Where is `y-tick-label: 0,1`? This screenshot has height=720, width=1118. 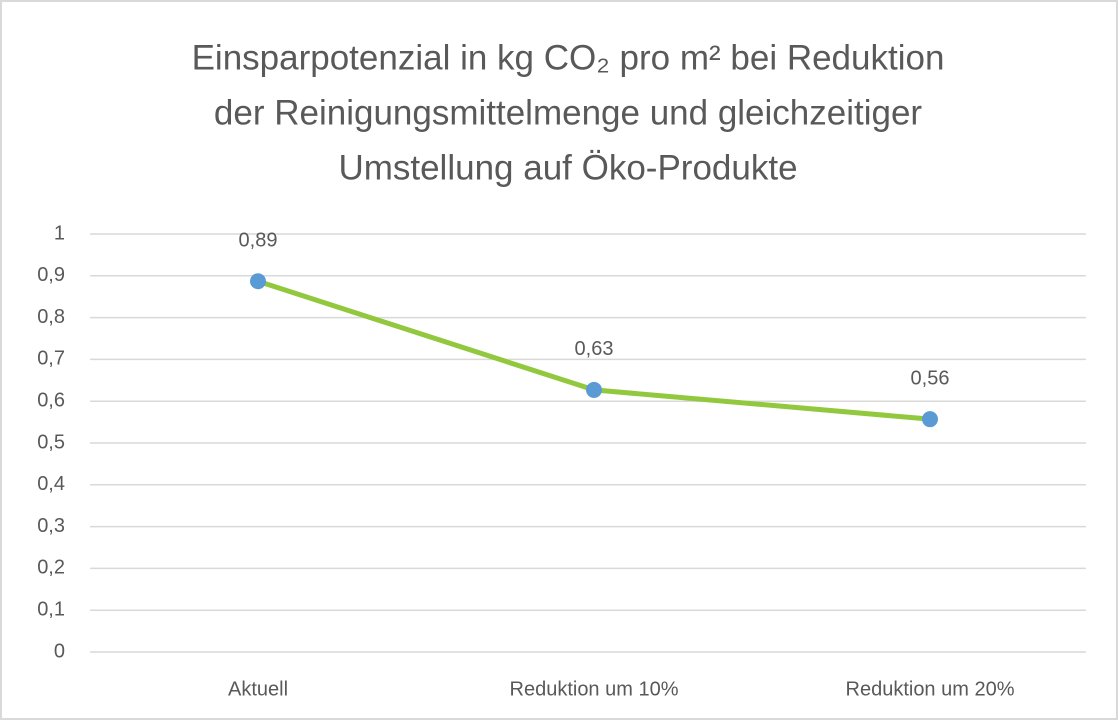
y-tick-label: 0,1 is located at coordinates (51, 609).